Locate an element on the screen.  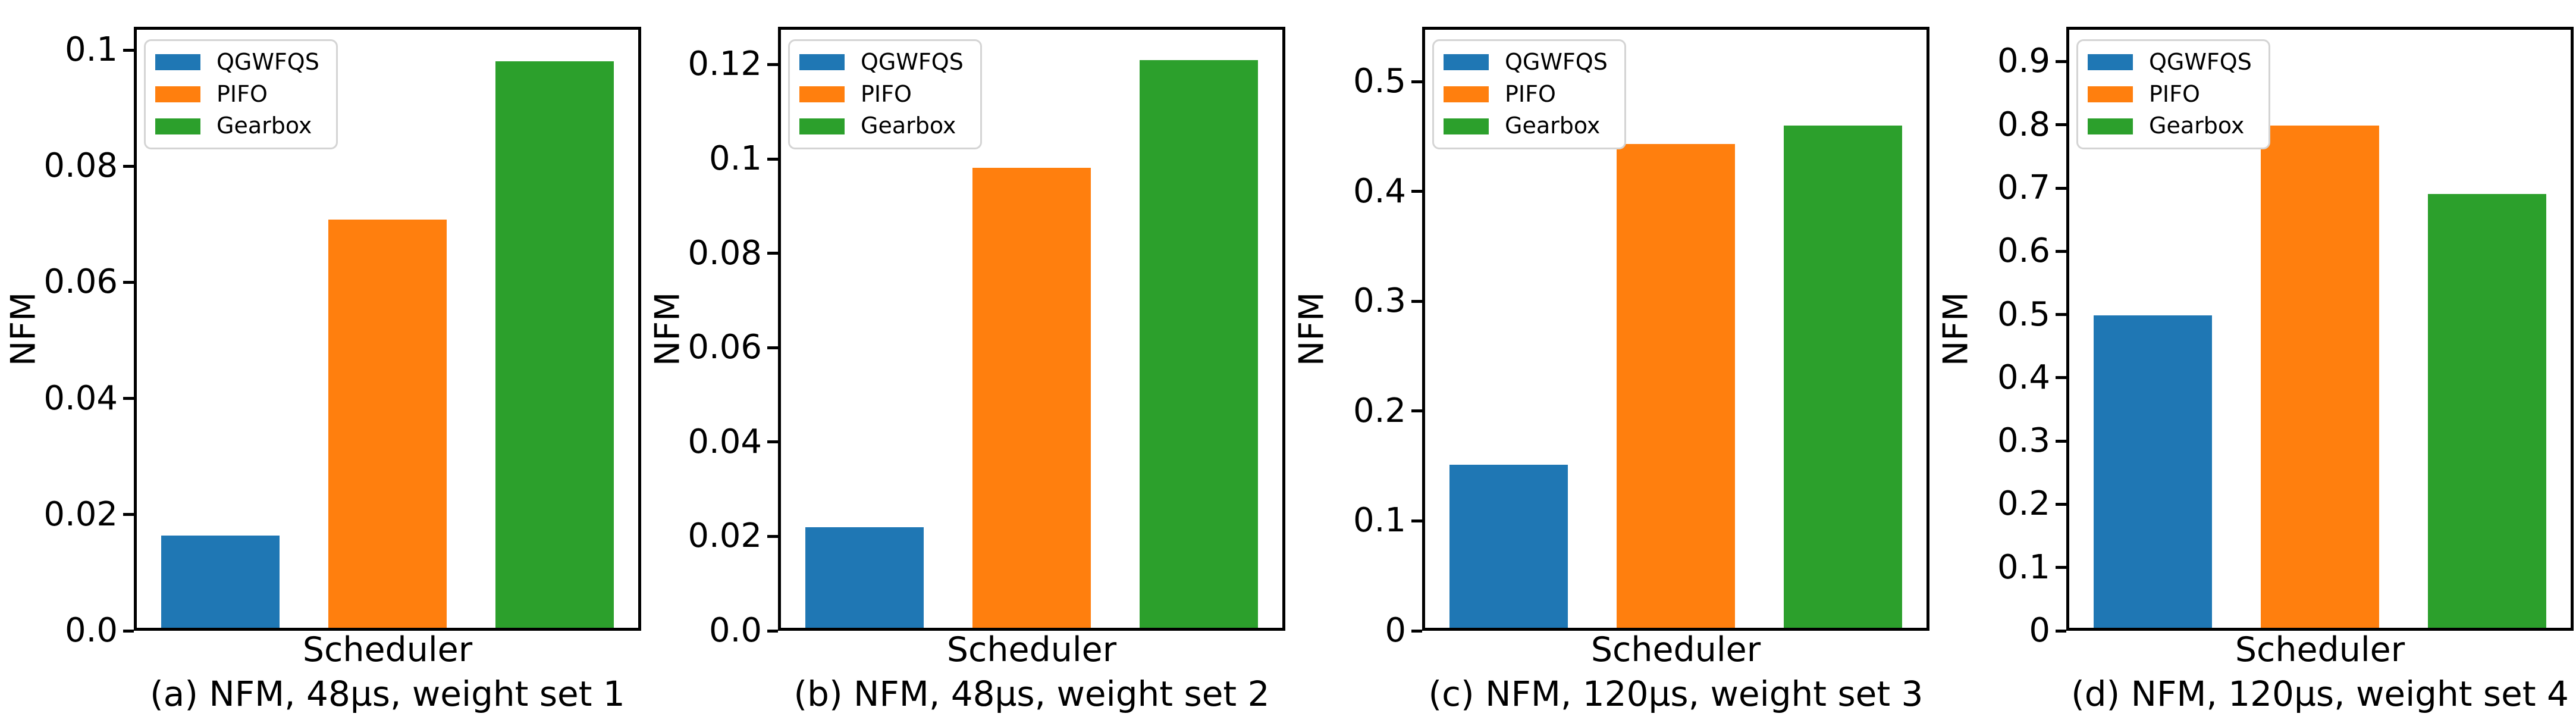
y-tick: 0.08 is located at coordinates (733, 253).